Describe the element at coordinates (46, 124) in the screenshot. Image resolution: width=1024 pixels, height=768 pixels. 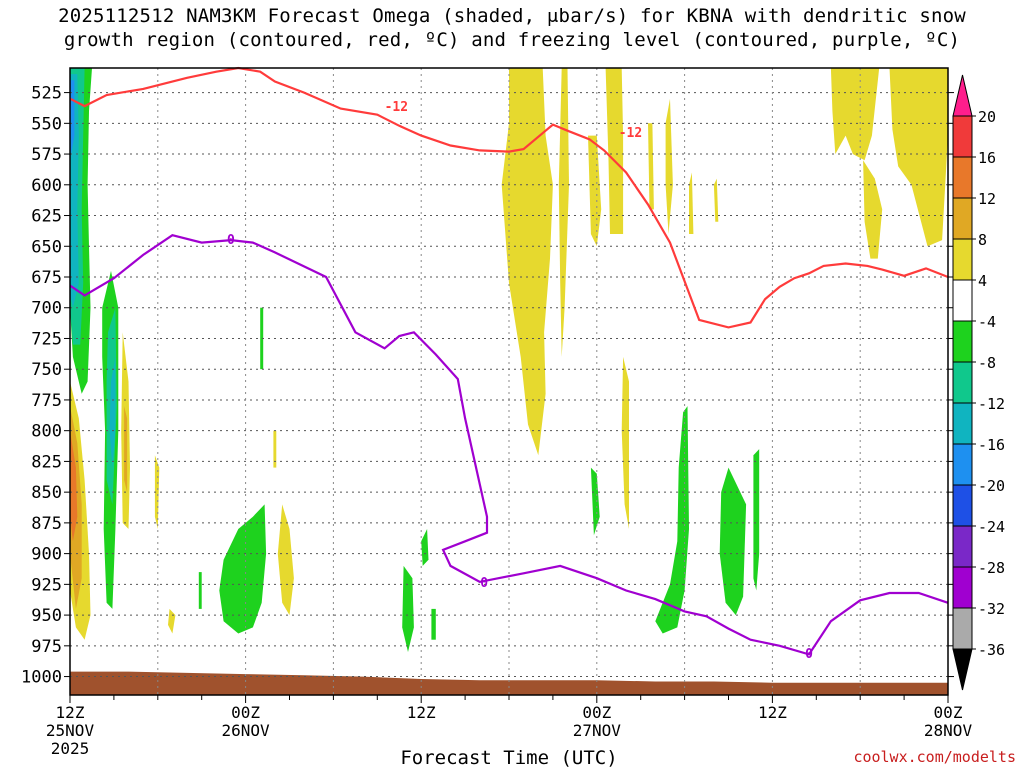
I see `y-tick-label: 550` at that location.